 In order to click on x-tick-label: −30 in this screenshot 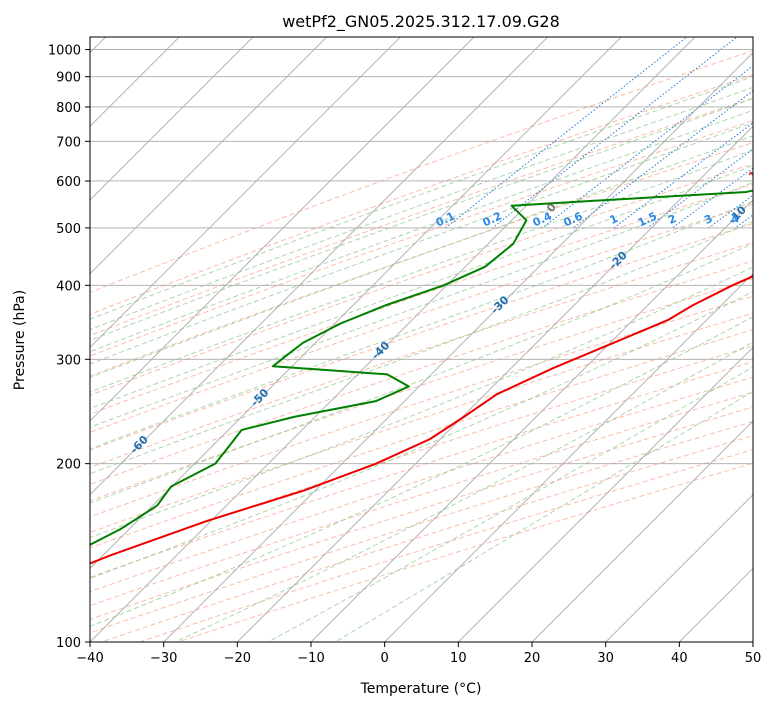, I will do `click(163, 658)`.